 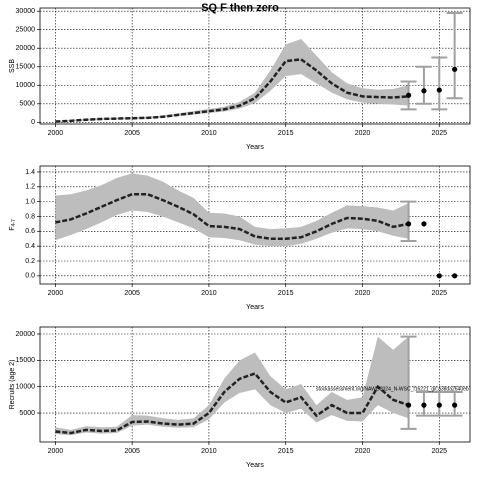 I want to click on y-tick-label: 25000, so click(x=26, y=30).